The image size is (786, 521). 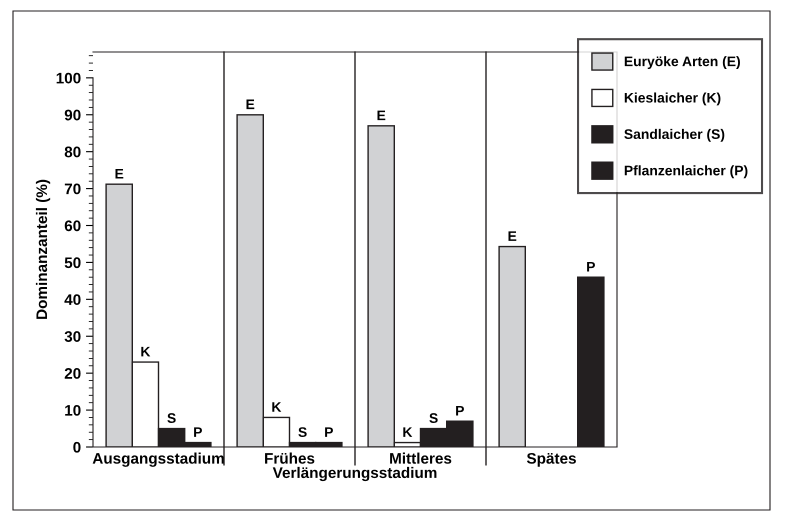 What do you see at coordinates (43, 249) in the screenshot?
I see `y-axis-title: Dominanzanteil (%)` at bounding box center [43, 249].